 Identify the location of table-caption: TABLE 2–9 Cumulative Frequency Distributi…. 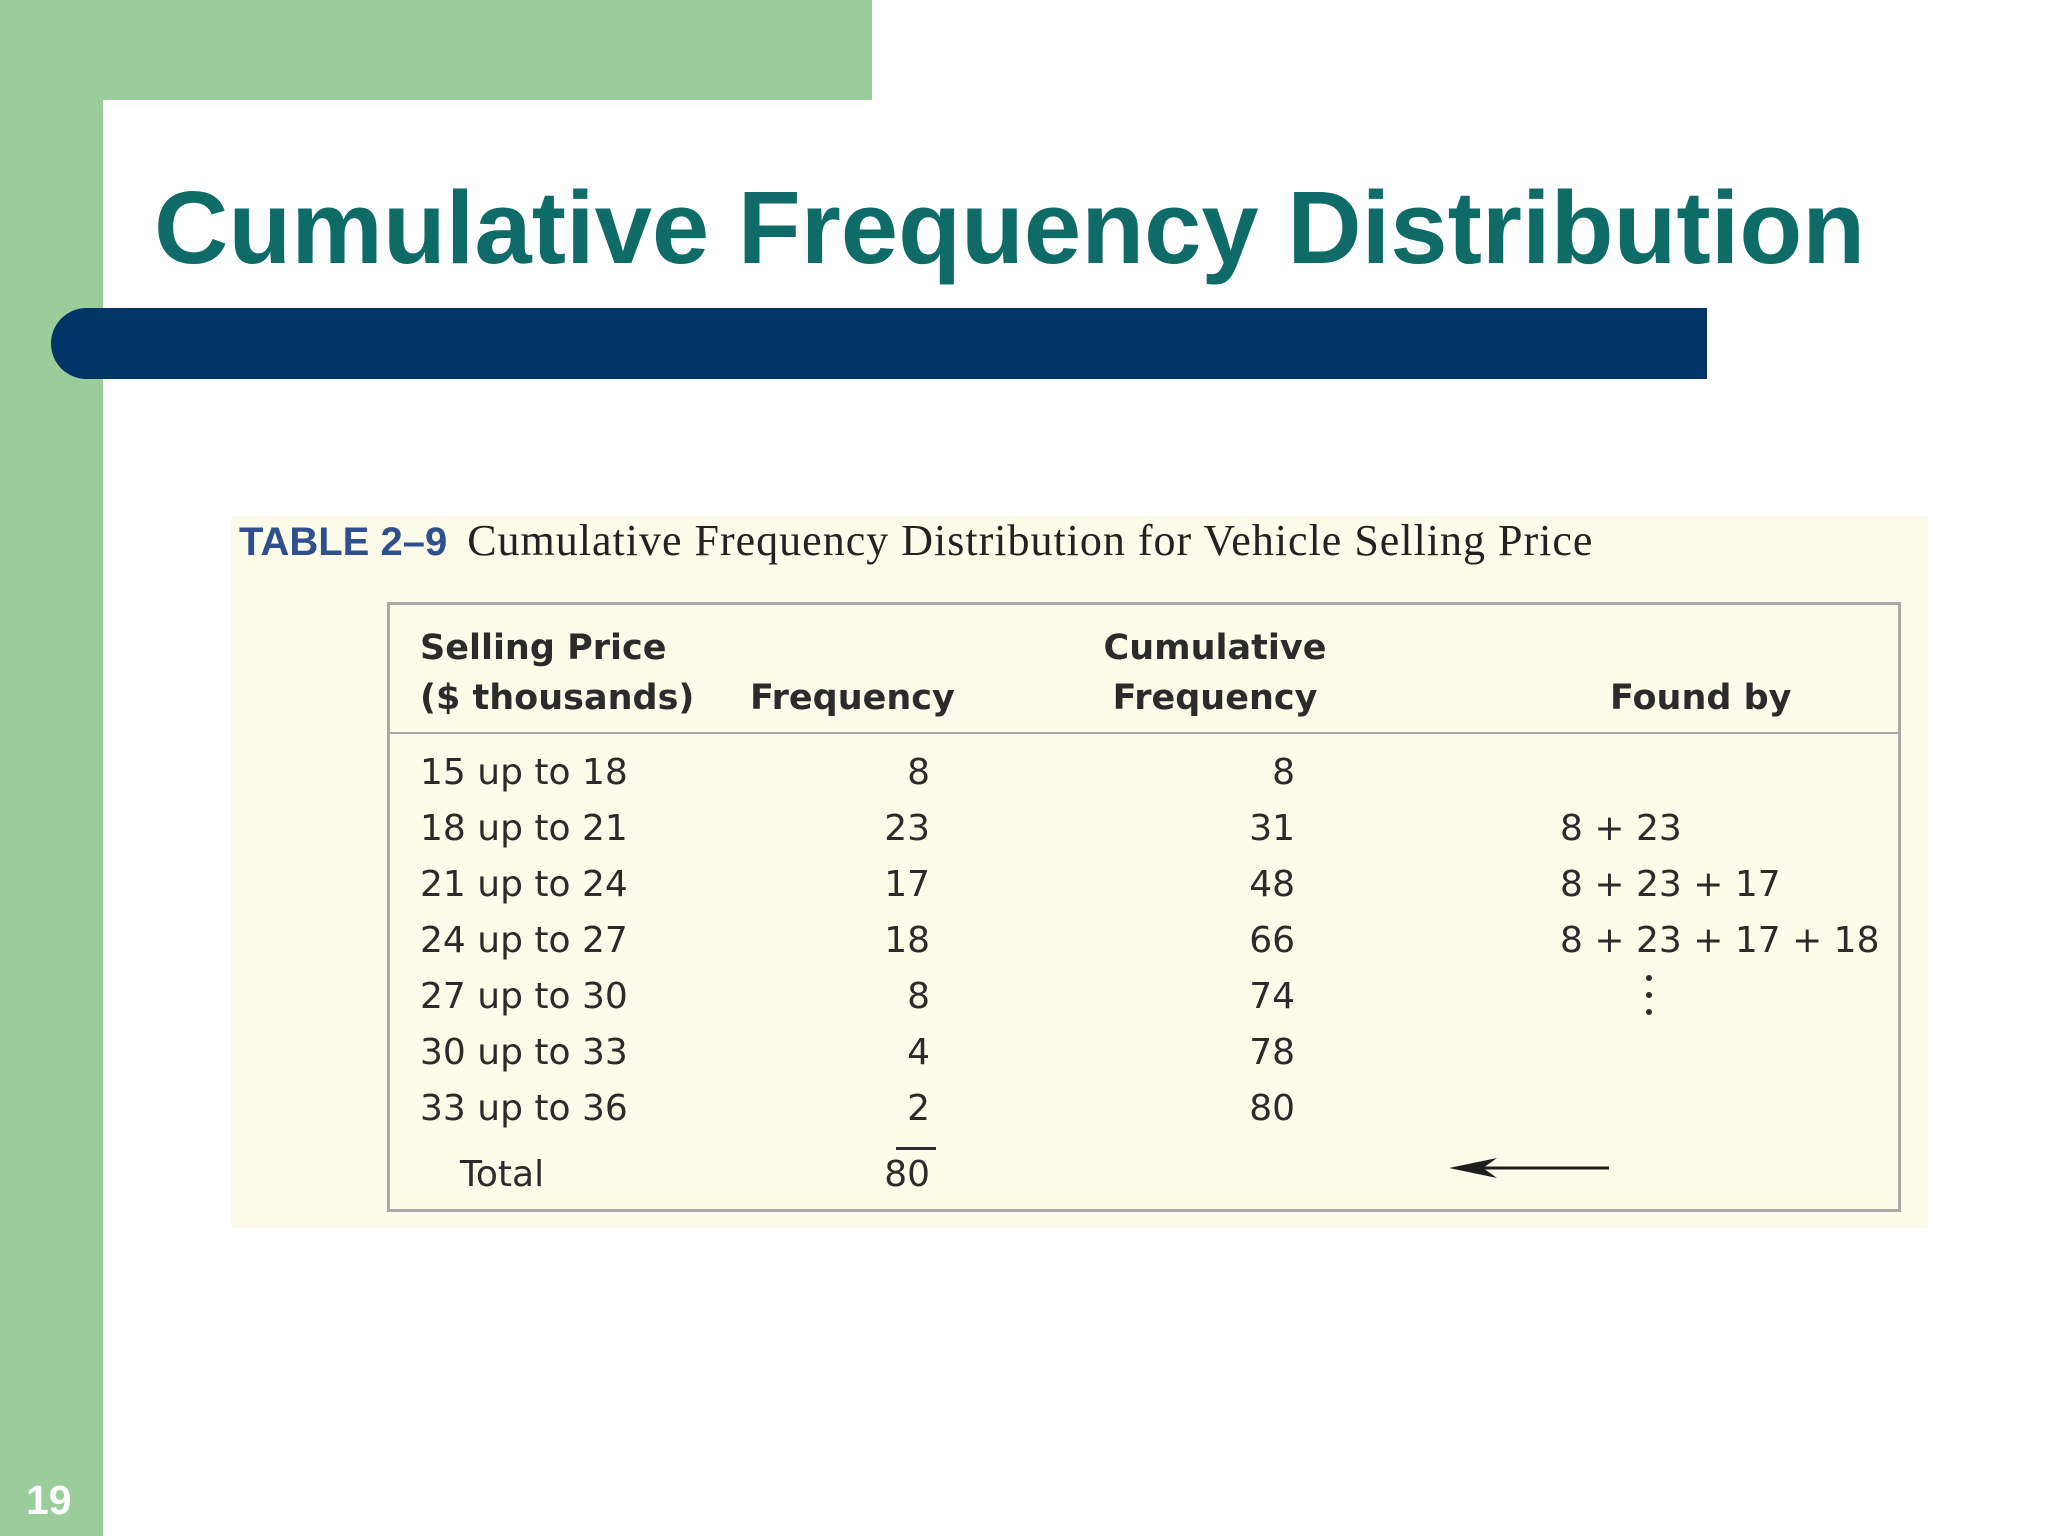
(916, 541).